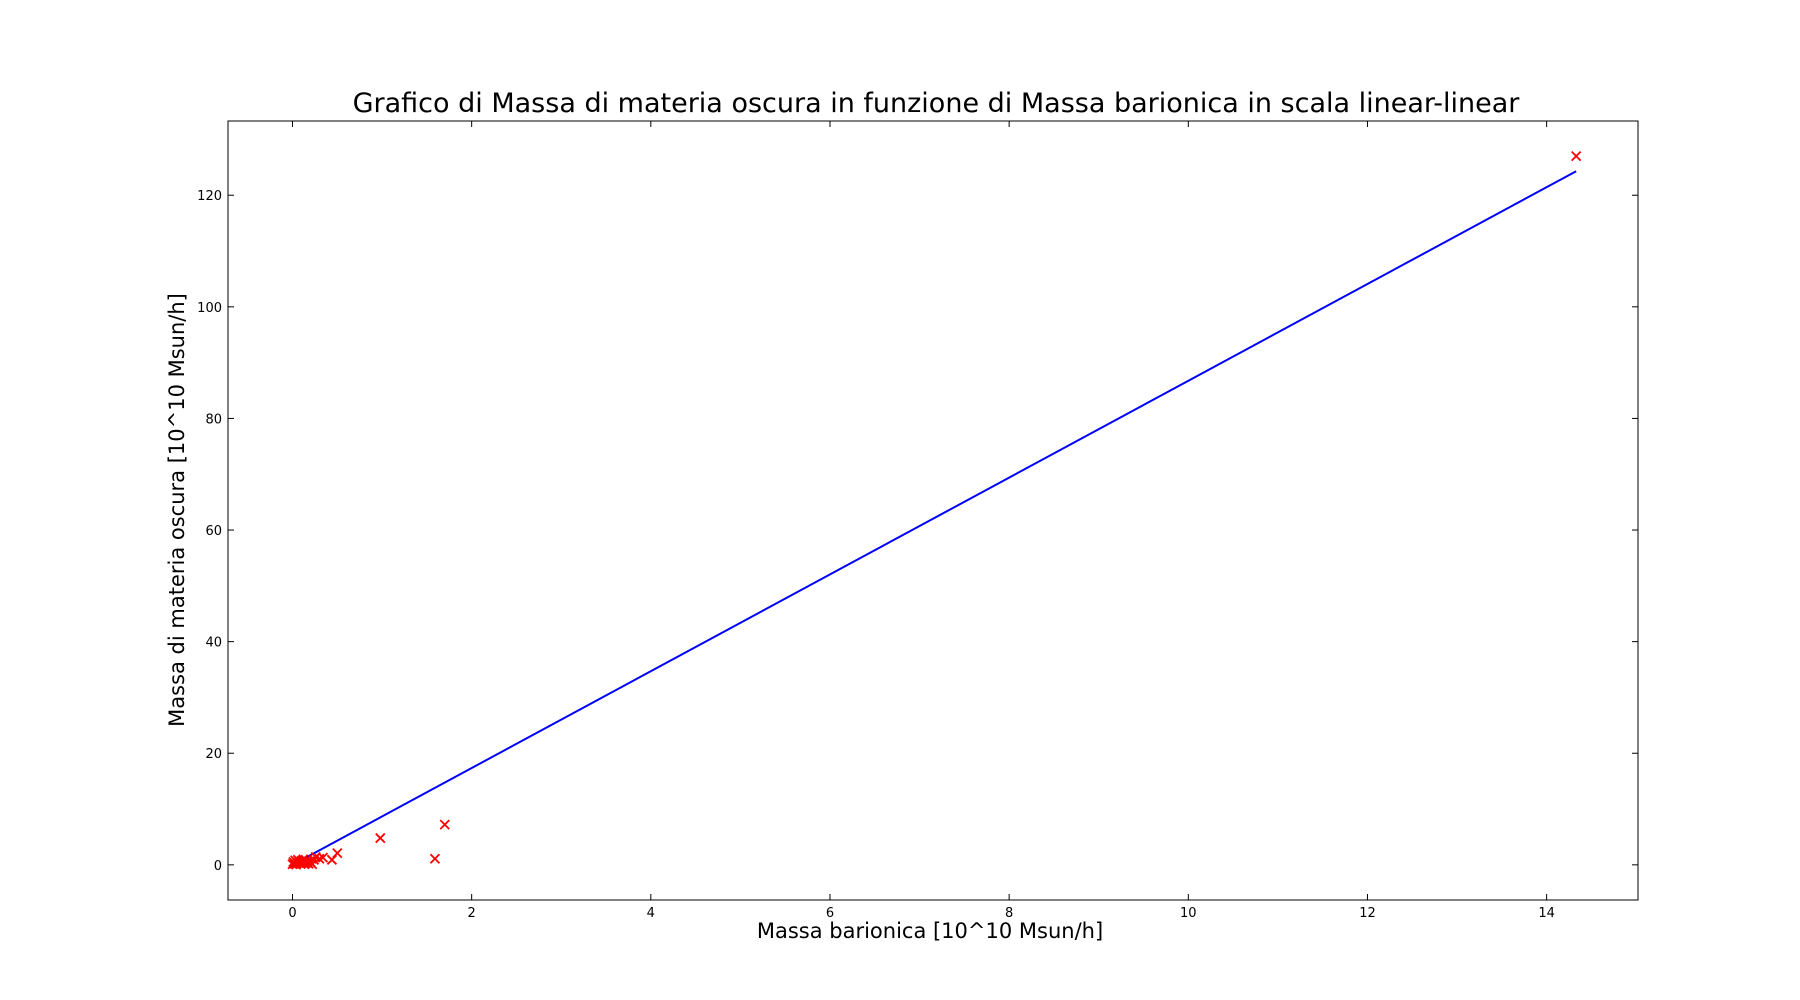 The height and width of the screenshot is (1000, 1800). I want to click on y-axis-label: Massa di materia oscura [10^10 Msun/h], so click(177, 510).